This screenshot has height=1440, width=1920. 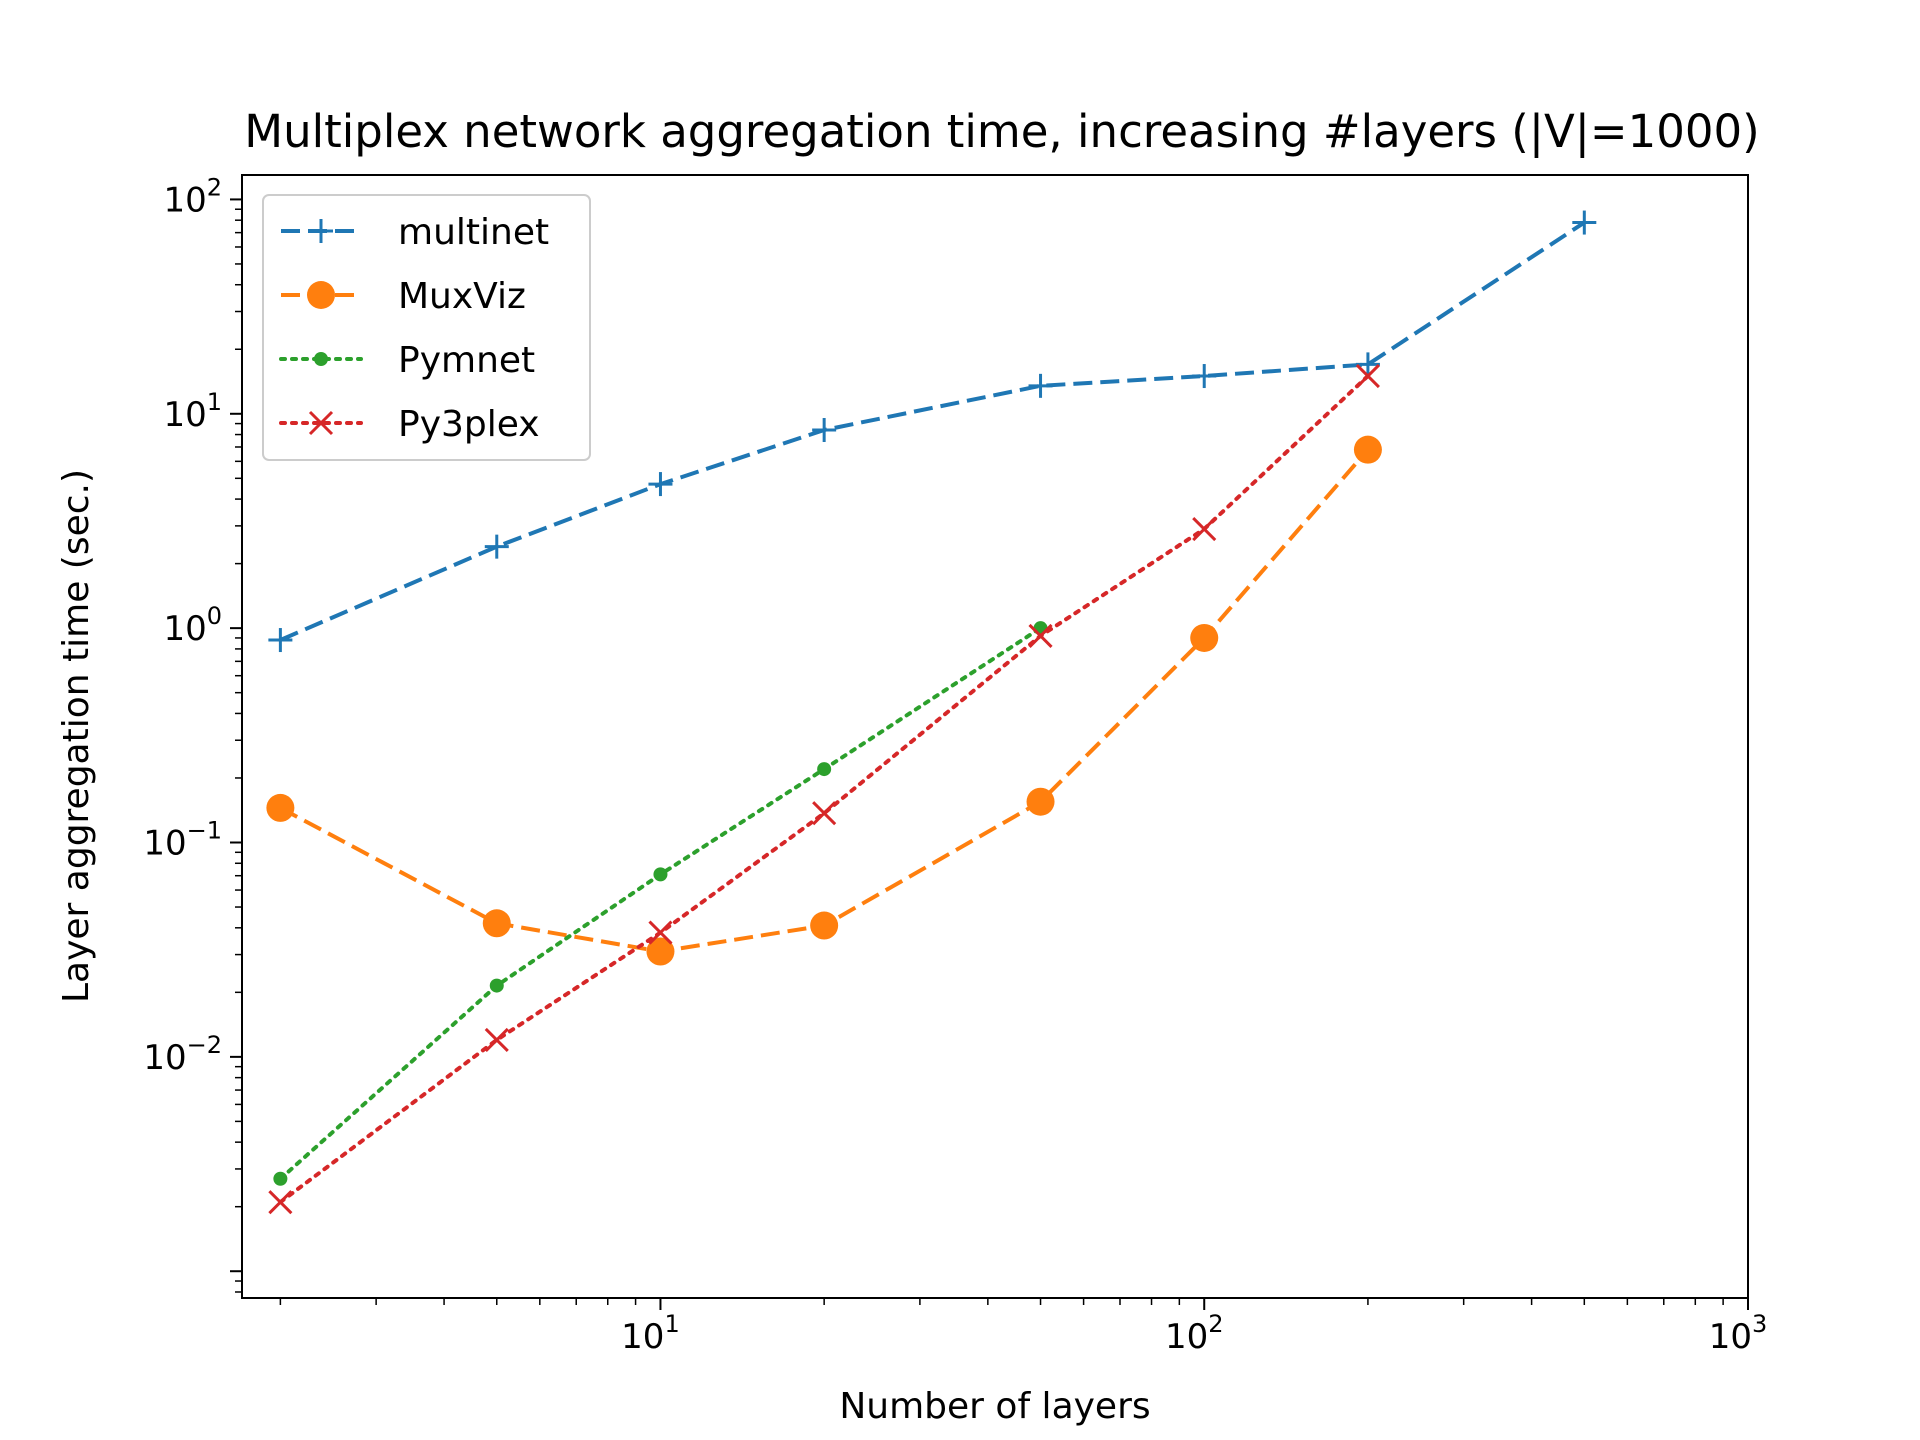 I want to click on x-axis: 10¹ 10² 10³, so click(x=1023, y=1327).